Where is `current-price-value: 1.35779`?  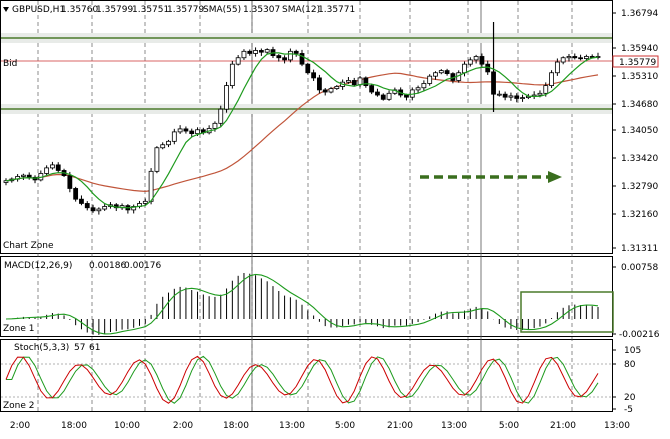 current-price-value: 1.35779 is located at coordinates (637, 63).